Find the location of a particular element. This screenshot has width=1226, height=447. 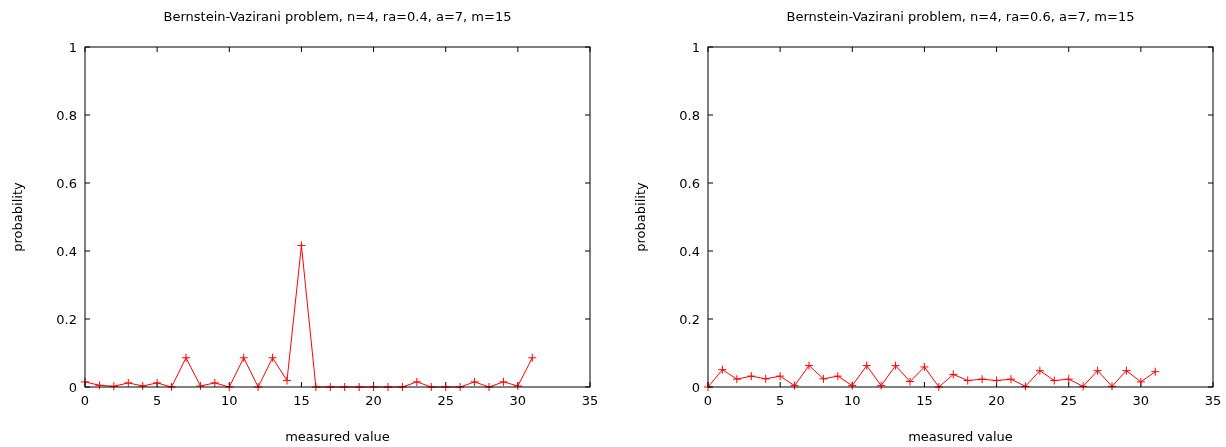

chart-title: Bernstein-Vazirani problem, n=4, ra=0.6, a=7, m=15 is located at coordinates (960, 16).